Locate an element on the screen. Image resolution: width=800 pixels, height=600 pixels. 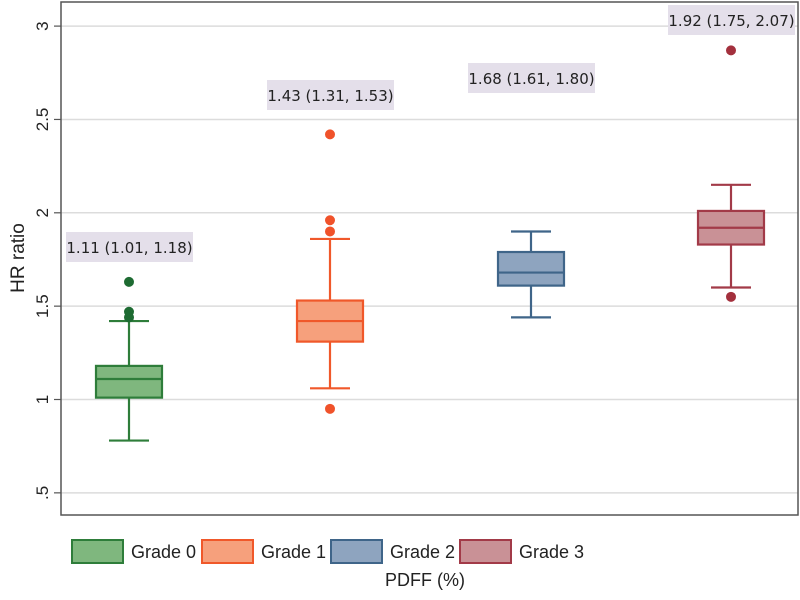
legend: Grade 0 Grade 1 Grade 2 Grade 3 is located at coordinates (327, 551).